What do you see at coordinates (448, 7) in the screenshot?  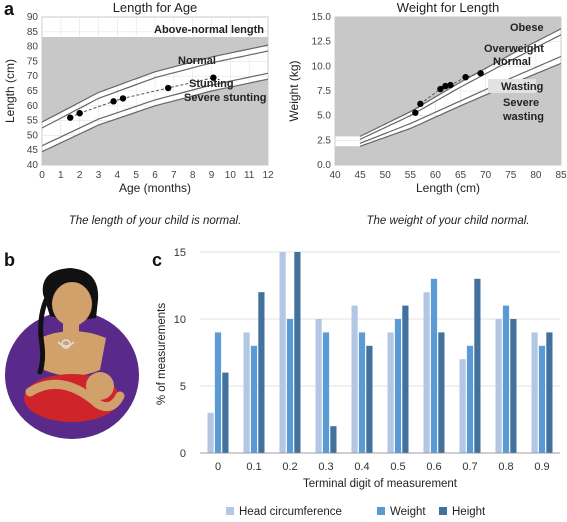 I see `weight-chart-title: Weight for Length` at bounding box center [448, 7].